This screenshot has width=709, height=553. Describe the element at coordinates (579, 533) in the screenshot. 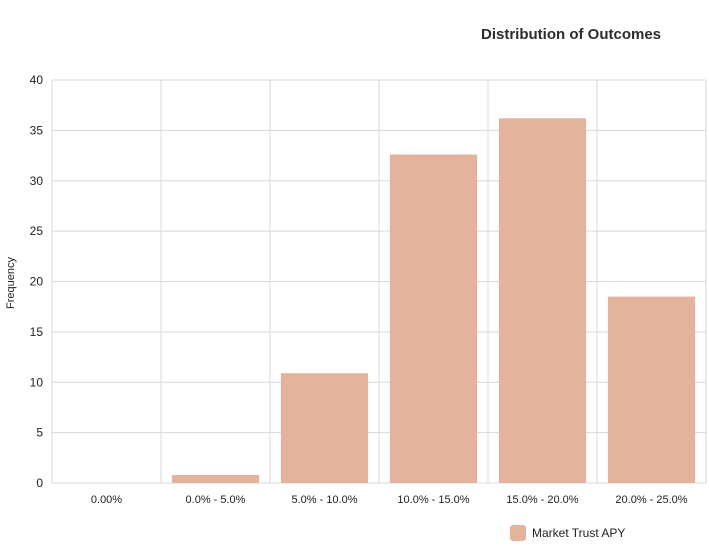

I see `legend-label: Market Trust APY` at that location.